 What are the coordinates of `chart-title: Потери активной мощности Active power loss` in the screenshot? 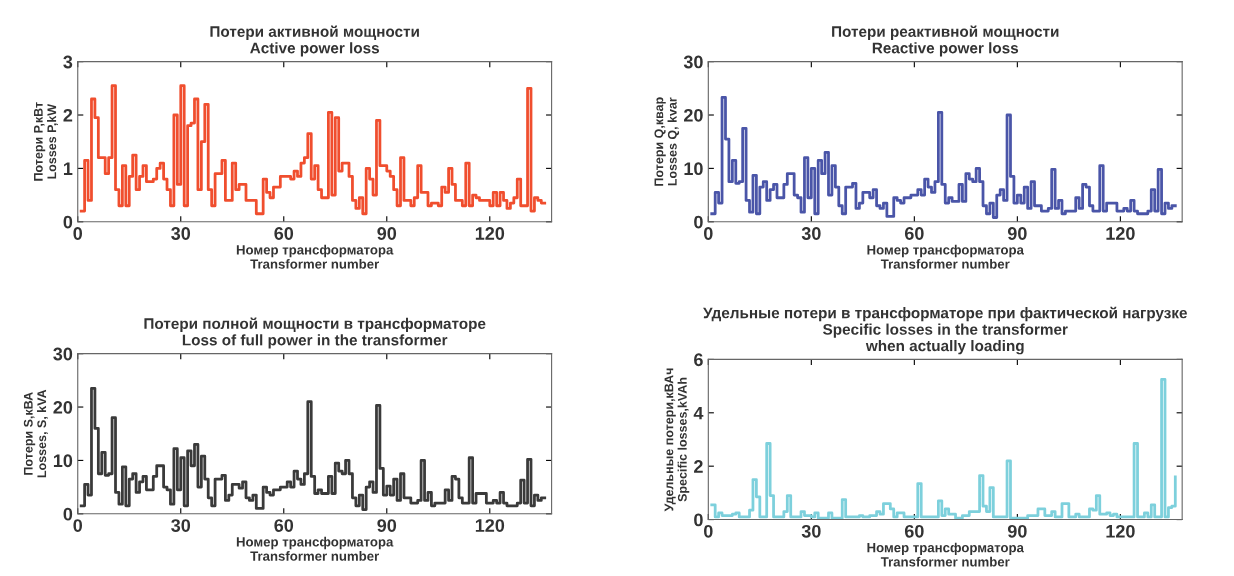 It's located at (314, 41).